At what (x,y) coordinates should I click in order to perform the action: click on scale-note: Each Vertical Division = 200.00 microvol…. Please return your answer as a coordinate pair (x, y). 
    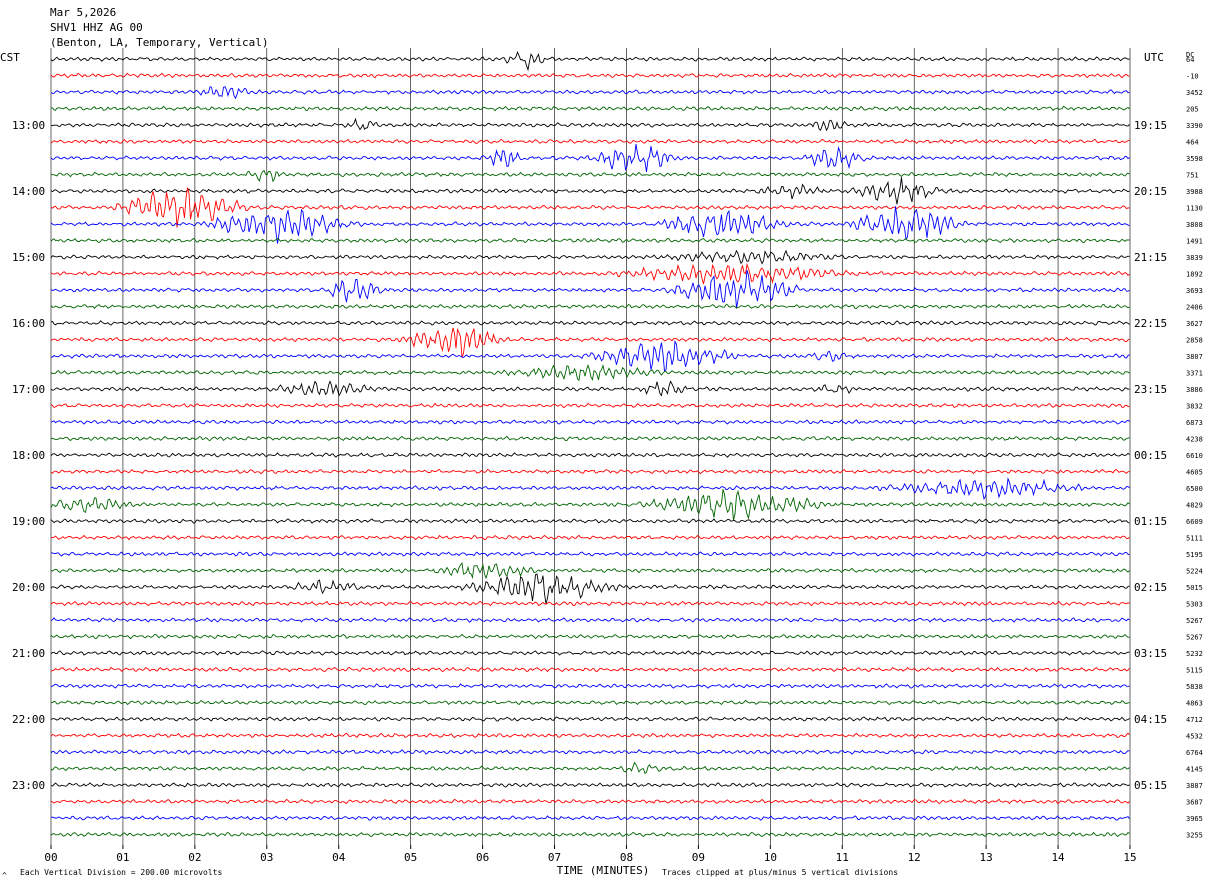
    Looking at the image, I should click on (121, 872).